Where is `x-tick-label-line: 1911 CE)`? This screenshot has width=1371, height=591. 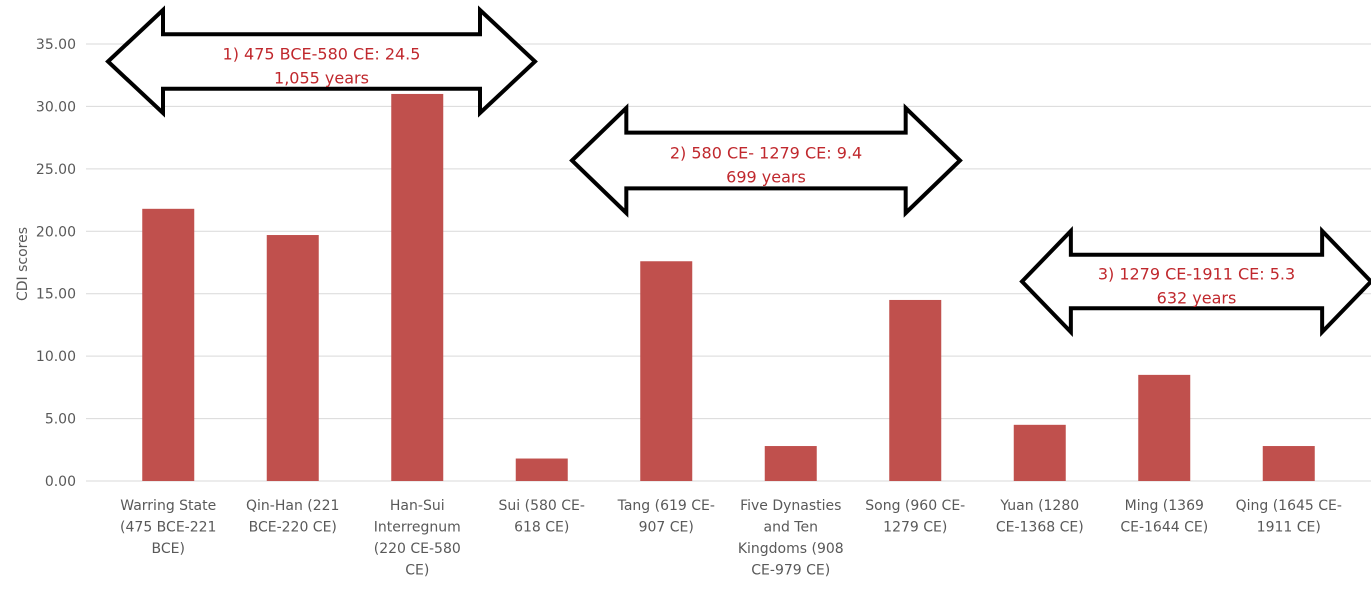 x-tick-label-line: 1911 CE) is located at coordinates (1289, 528).